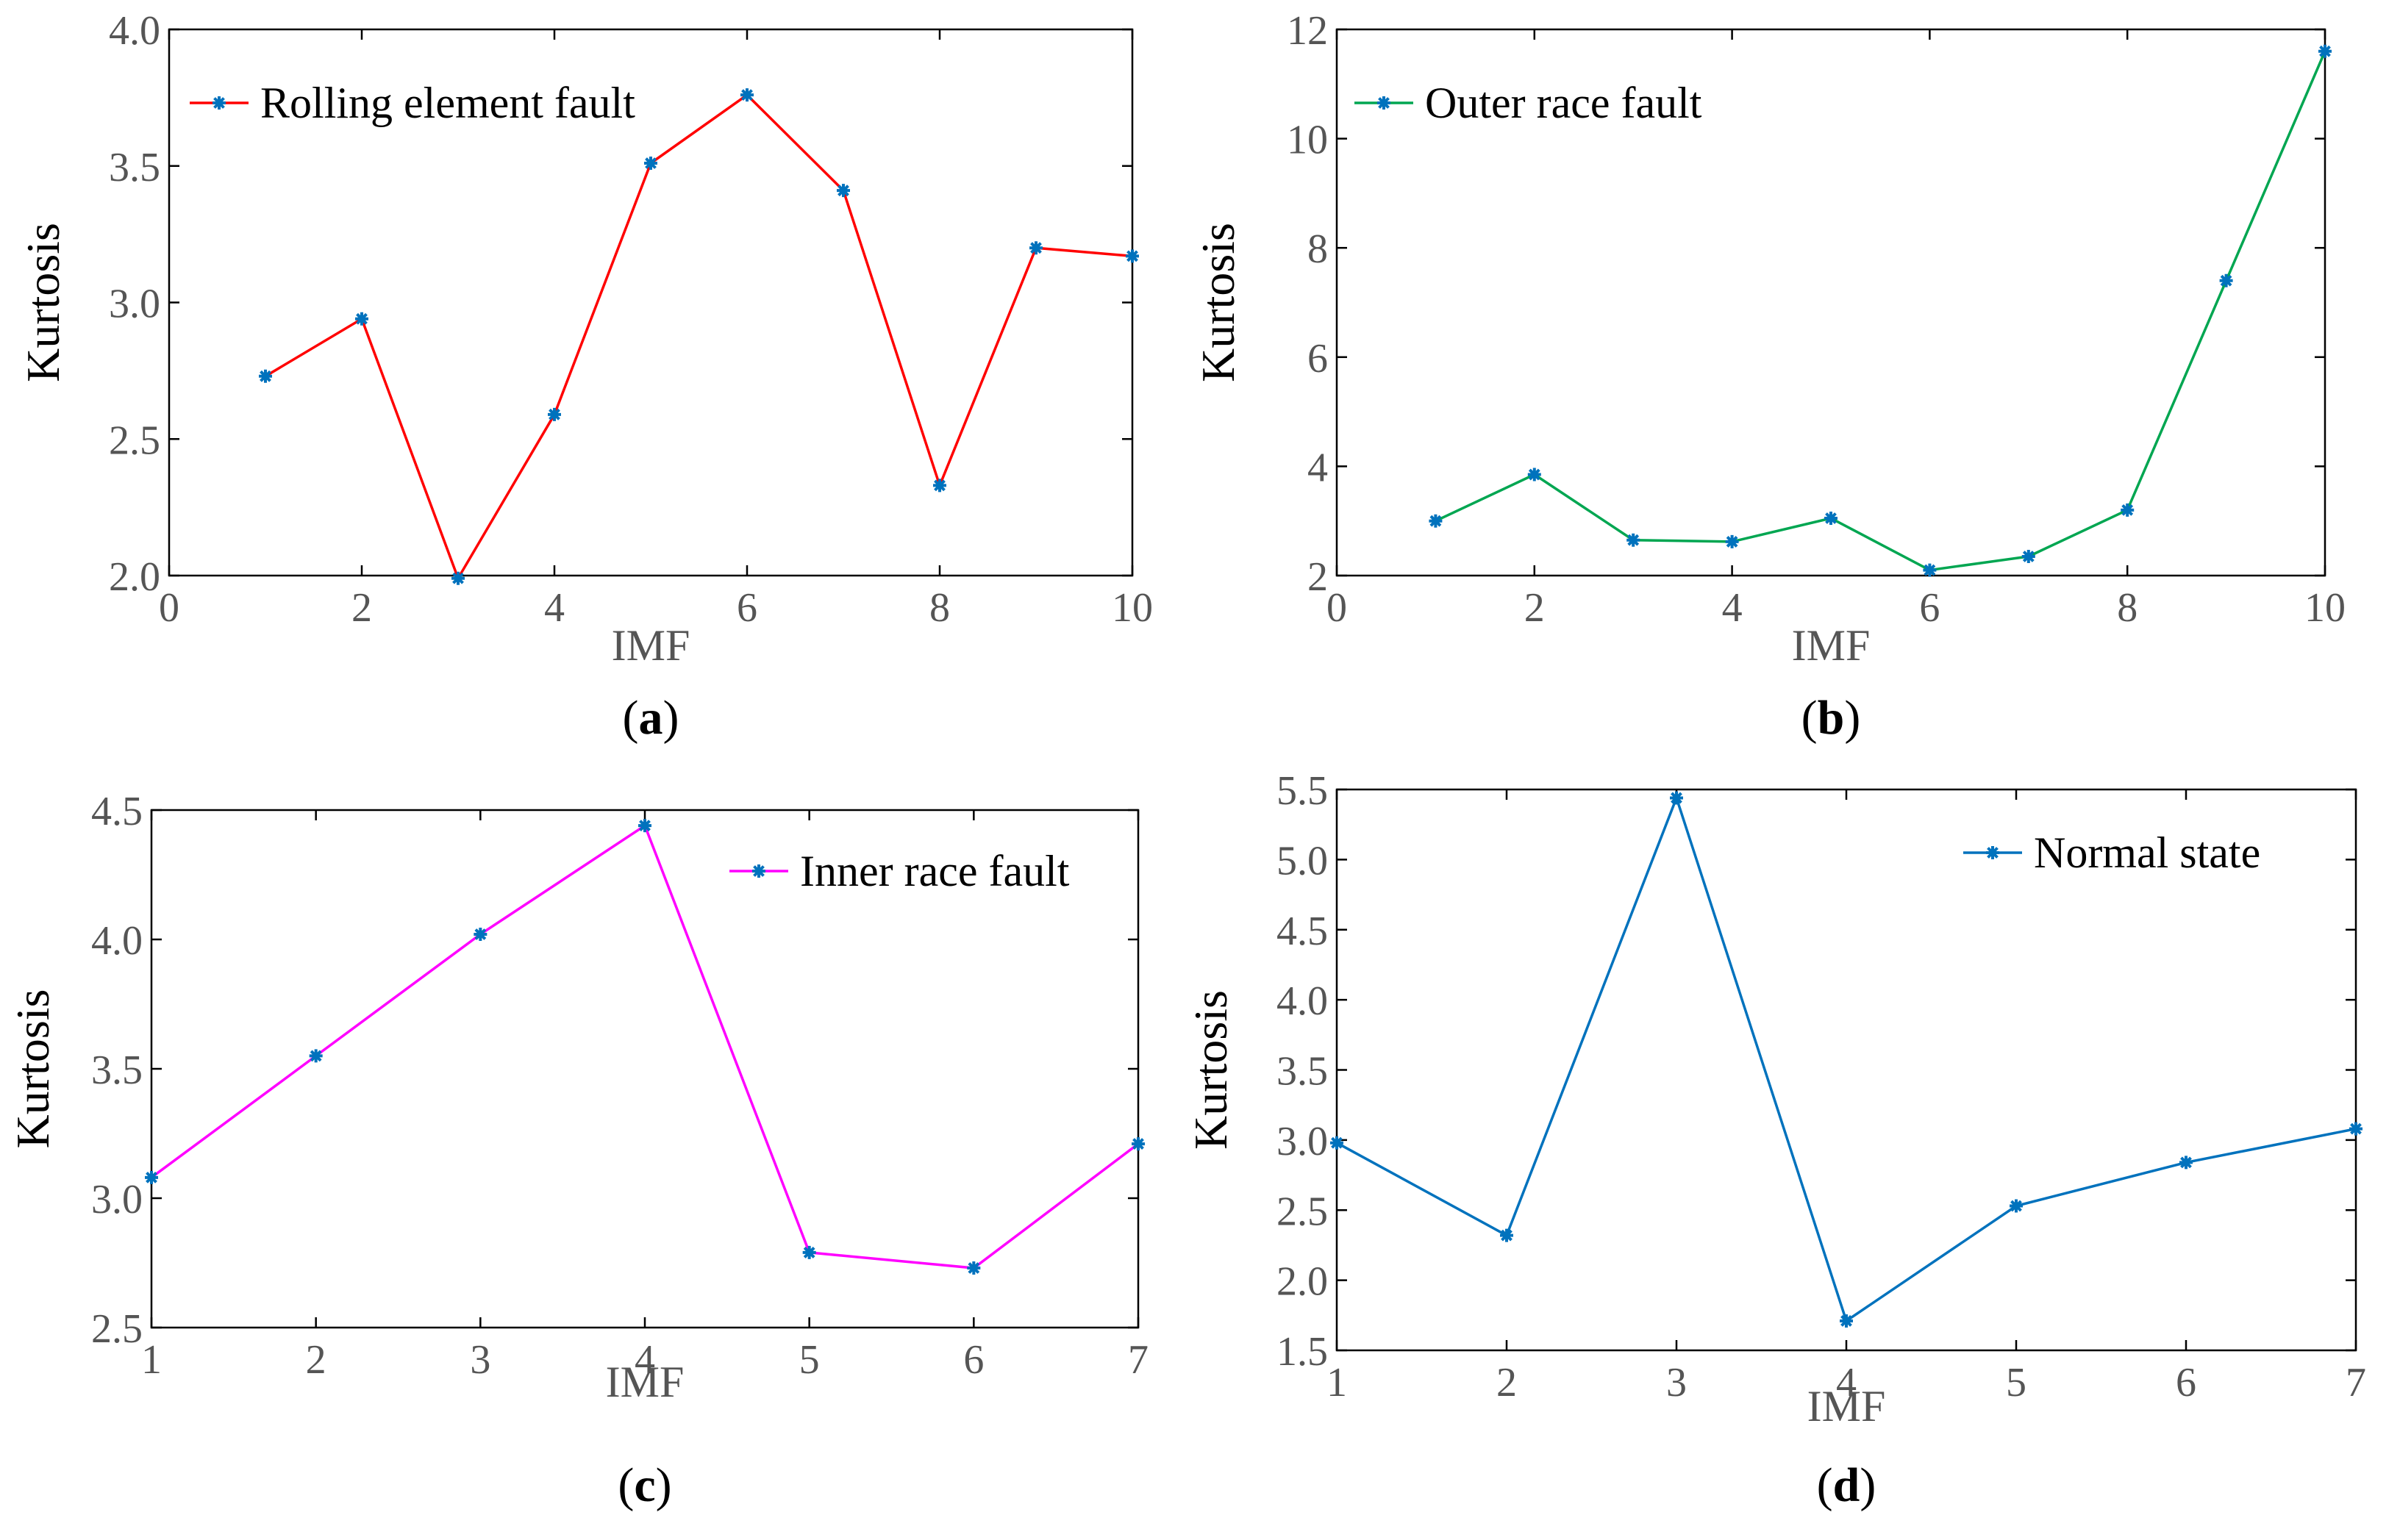  I want to click on panel-label-letter: a, so click(651, 718).